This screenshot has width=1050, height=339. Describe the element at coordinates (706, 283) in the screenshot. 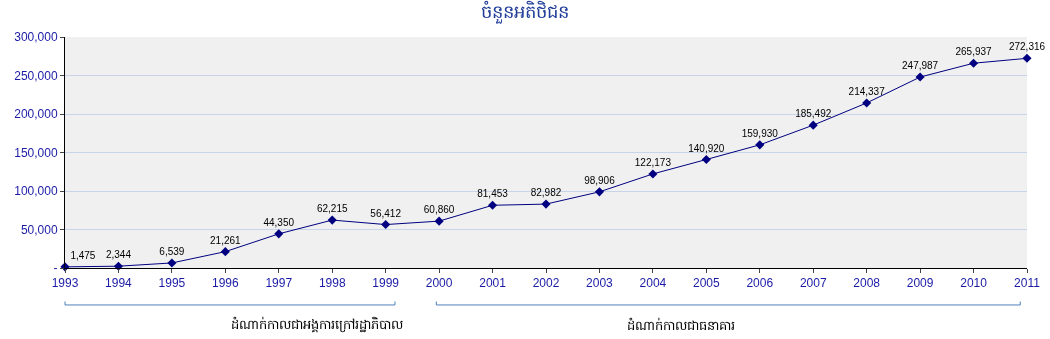

I see `x-tick-label: 2005` at that location.